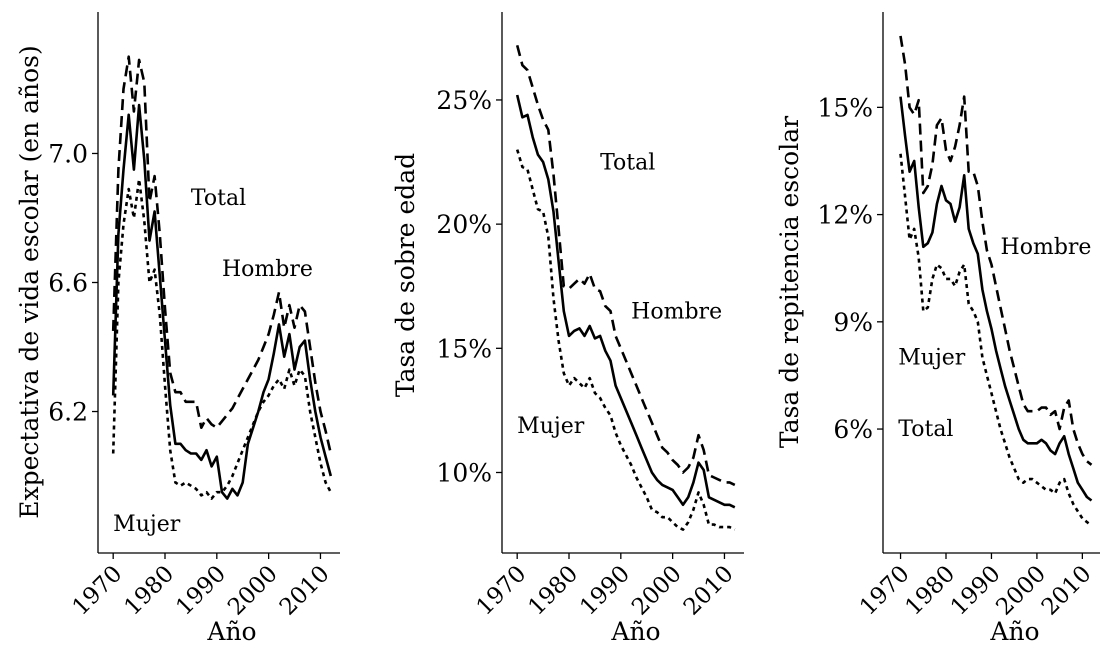  Describe the element at coordinates (464, 472) in the screenshot. I see `y-tick-label: 10%` at that location.